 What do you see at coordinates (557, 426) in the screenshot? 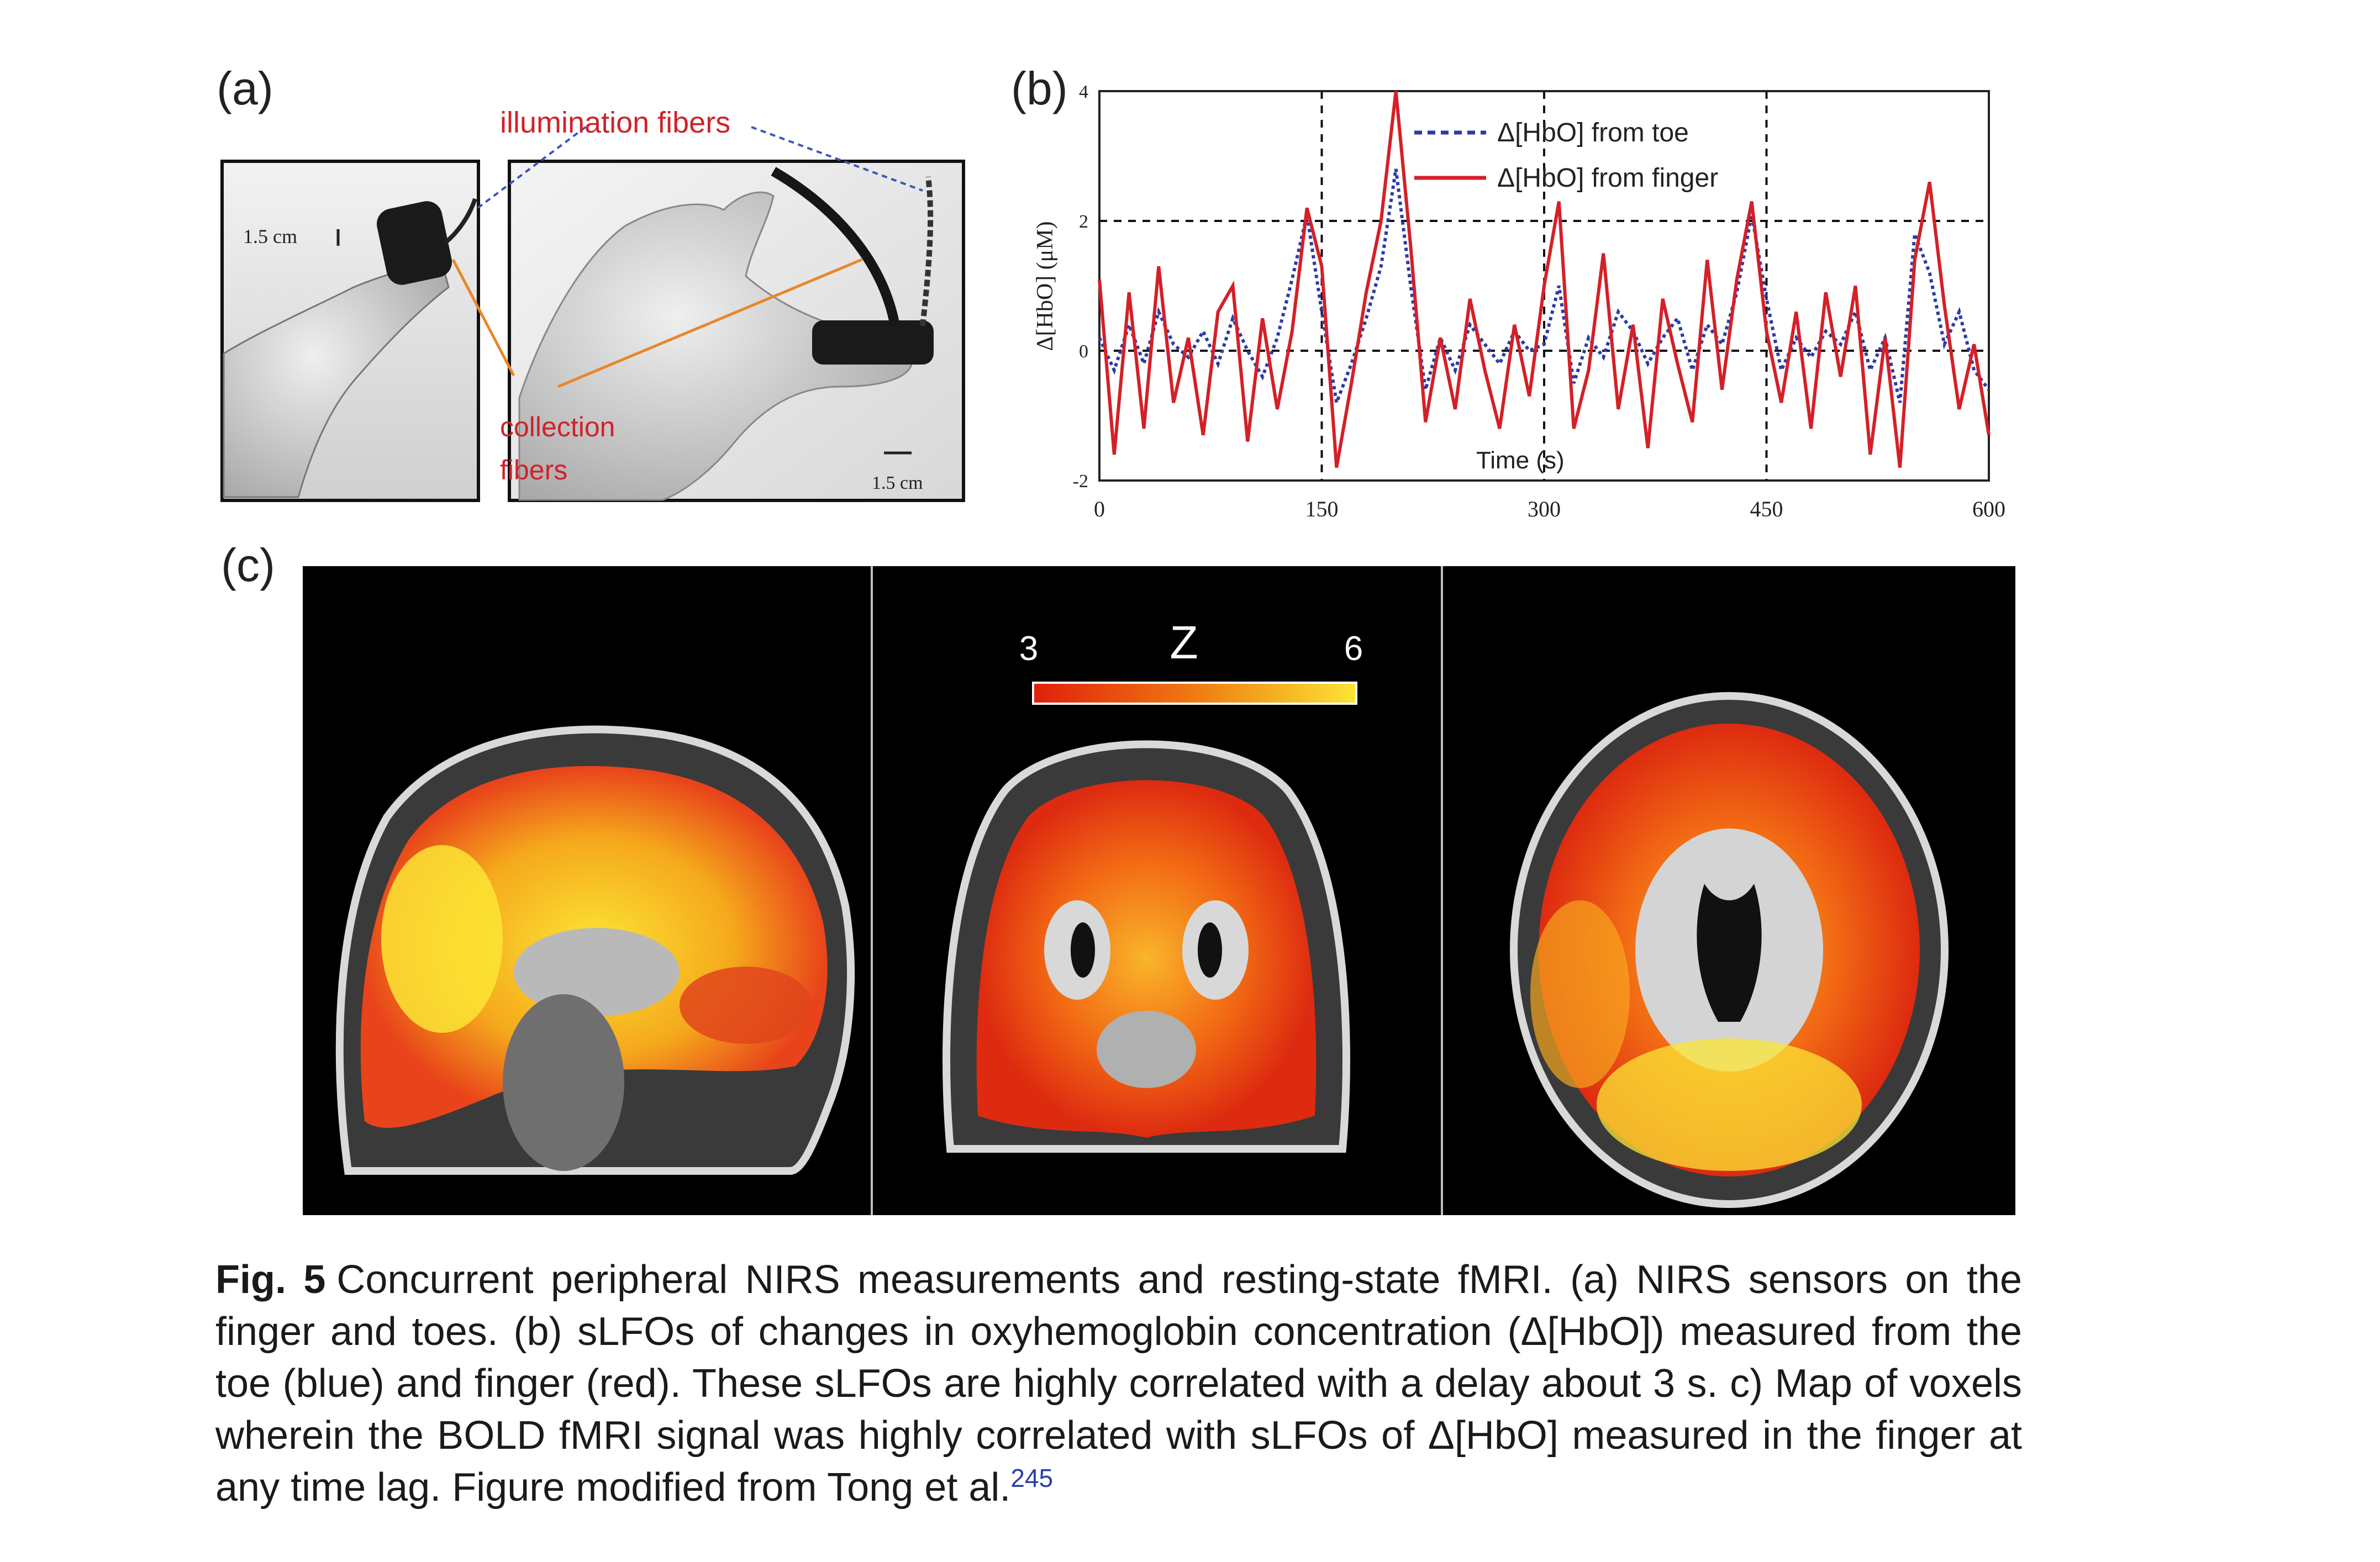
I see `collection-fibers-label-line1: collection` at bounding box center [557, 426].